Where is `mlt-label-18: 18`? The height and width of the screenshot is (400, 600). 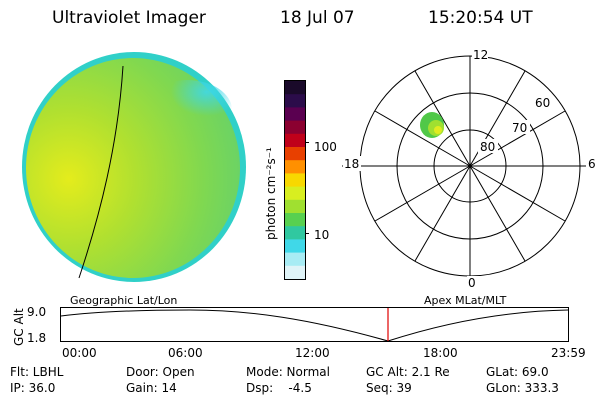
mlt-label-18: 18 is located at coordinates (351, 164).